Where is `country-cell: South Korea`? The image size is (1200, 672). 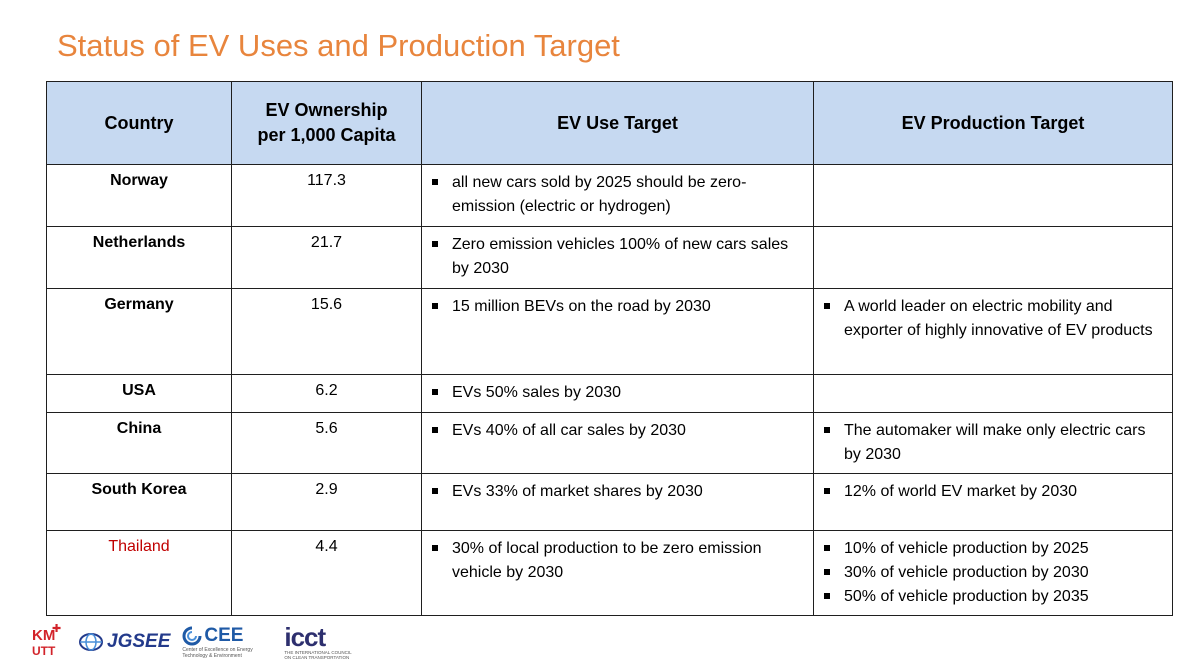
country-cell: South Korea is located at coordinates (139, 502).